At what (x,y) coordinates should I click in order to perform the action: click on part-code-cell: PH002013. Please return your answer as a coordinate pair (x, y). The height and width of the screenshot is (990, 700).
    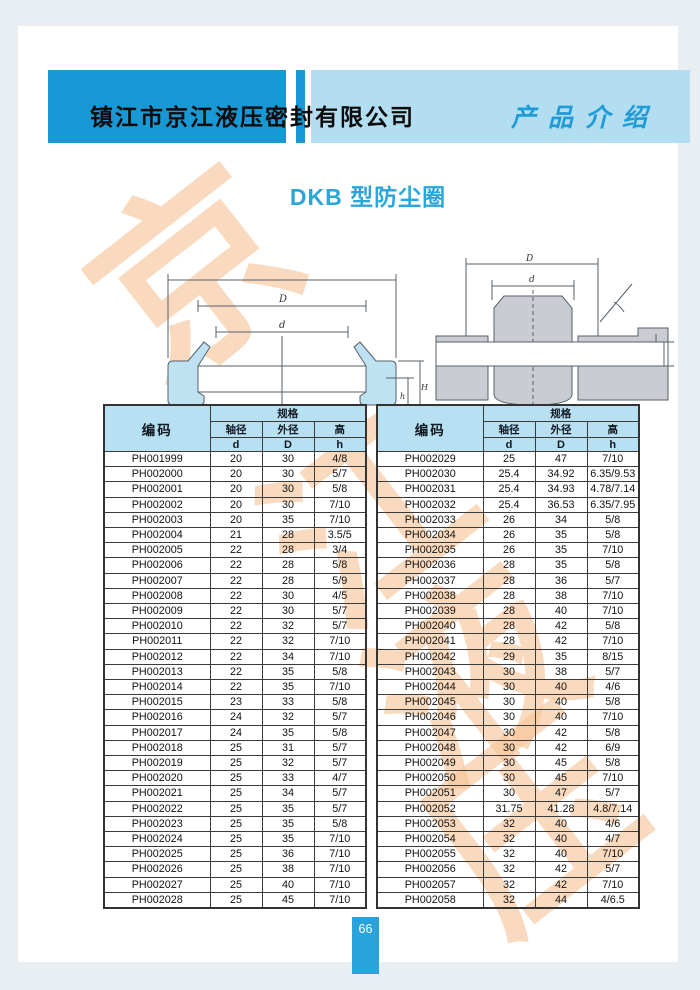
    Looking at the image, I should click on (157, 672).